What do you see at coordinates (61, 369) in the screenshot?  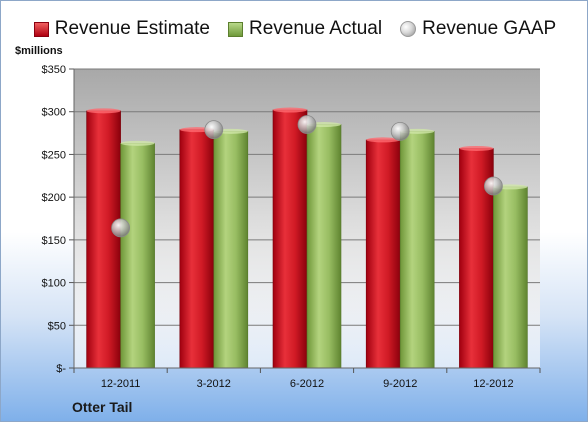 I see `y-tick-label-0: $-` at bounding box center [61, 369].